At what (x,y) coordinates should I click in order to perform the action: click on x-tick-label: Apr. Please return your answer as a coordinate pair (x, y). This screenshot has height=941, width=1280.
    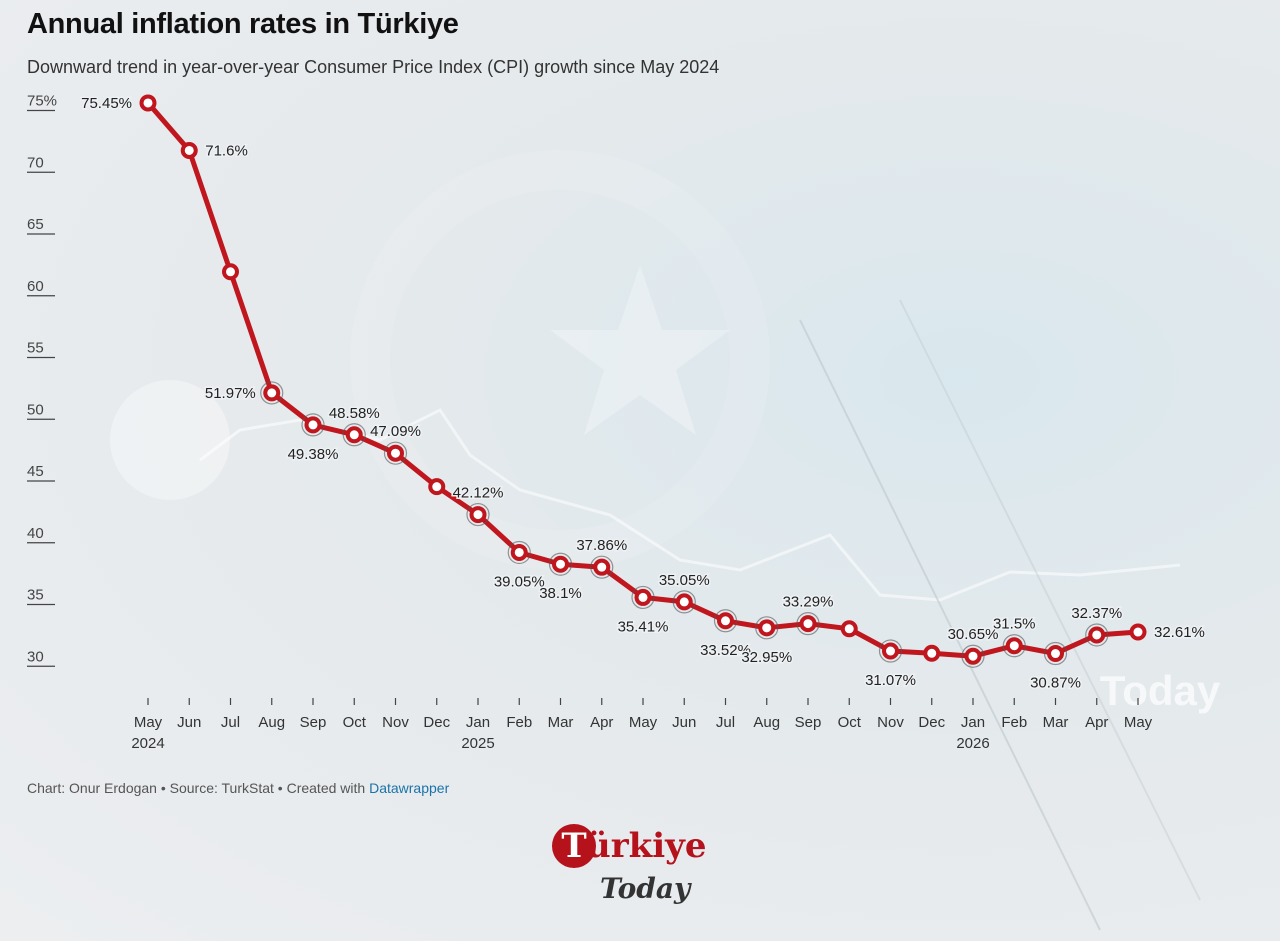
    Looking at the image, I should click on (601, 722).